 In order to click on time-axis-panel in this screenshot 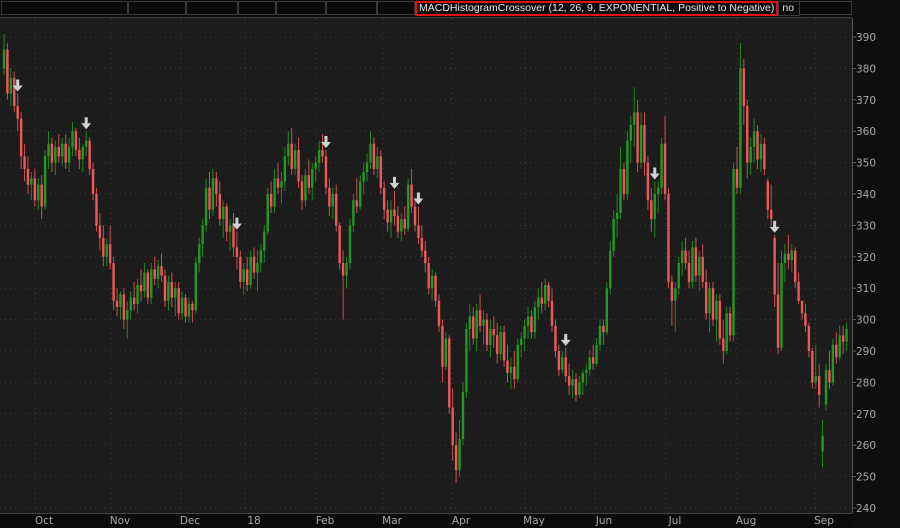, I will do `click(426, 520)`.